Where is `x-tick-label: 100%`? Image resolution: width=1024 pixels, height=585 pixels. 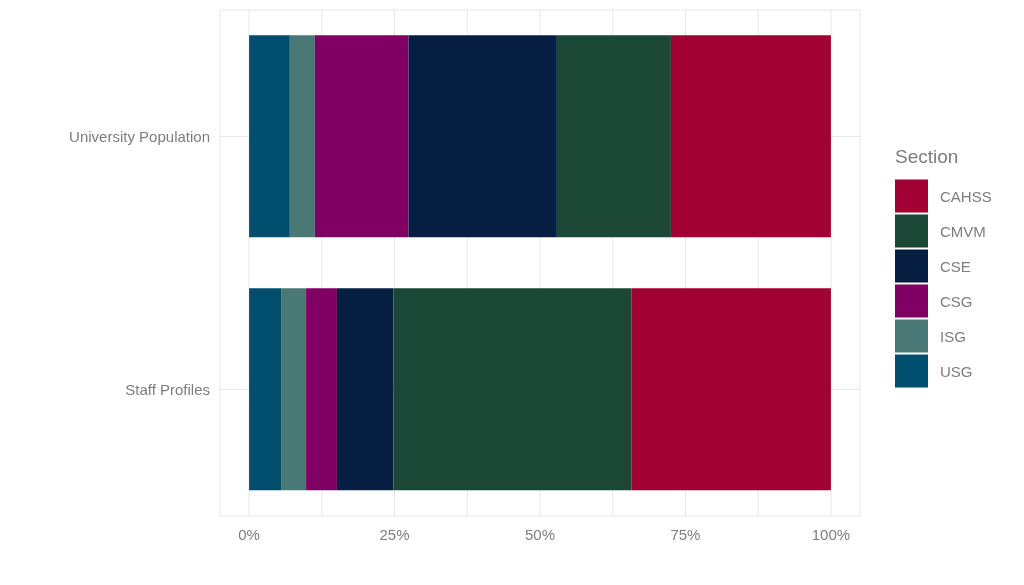 x-tick-label: 100% is located at coordinates (831, 534).